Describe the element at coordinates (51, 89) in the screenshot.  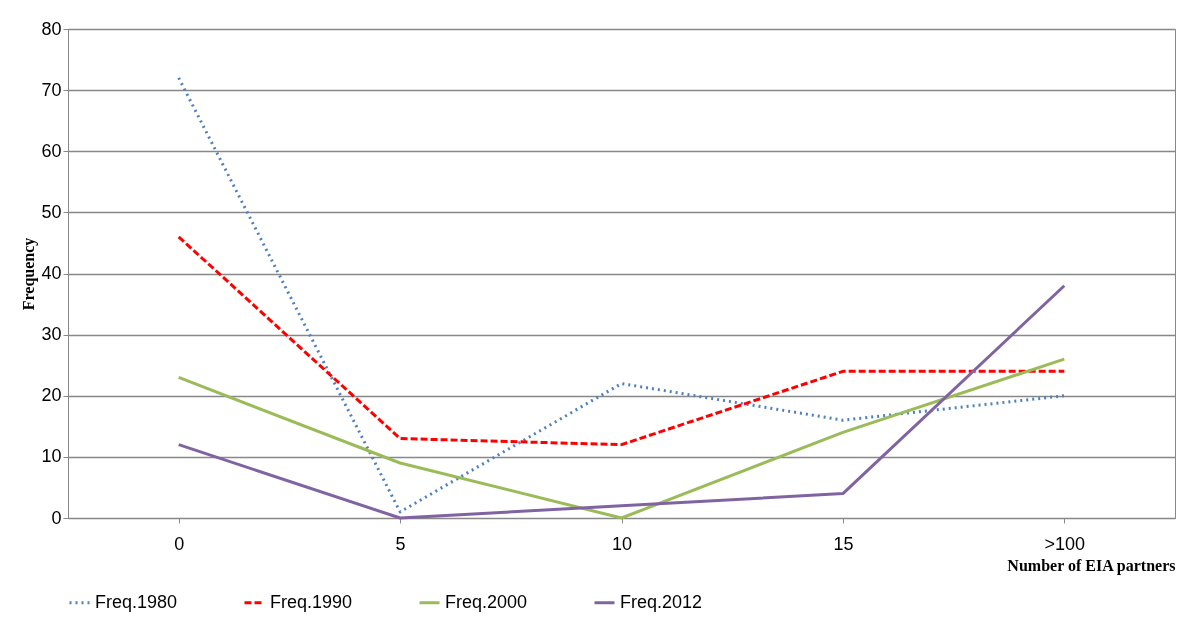
I see `y-tick-label: 70` at that location.